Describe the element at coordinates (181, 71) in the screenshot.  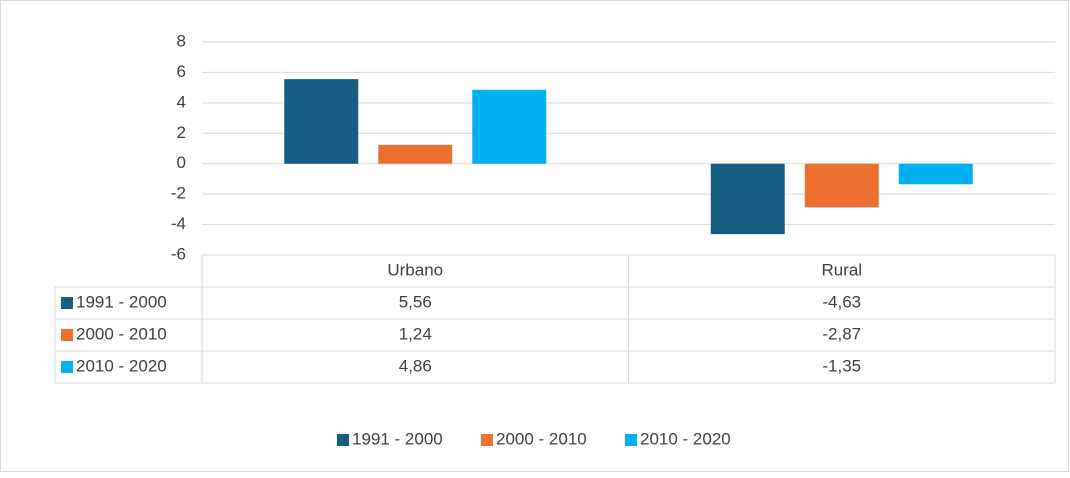
I see `y-tick-label: 6` at that location.